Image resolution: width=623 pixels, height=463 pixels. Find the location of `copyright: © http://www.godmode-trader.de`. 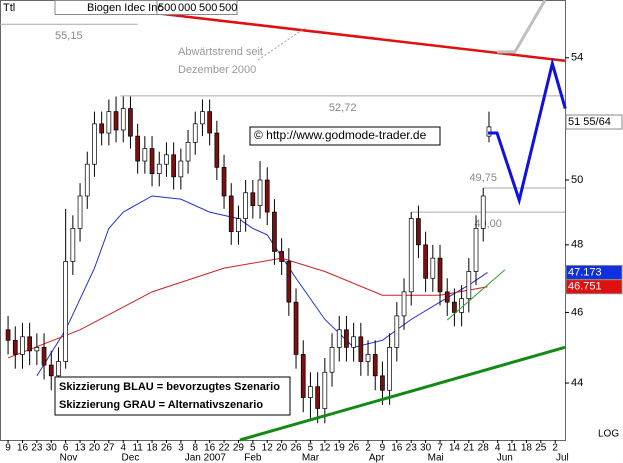

copyright: © http://www.godmode-trader.de is located at coordinates (340, 135).